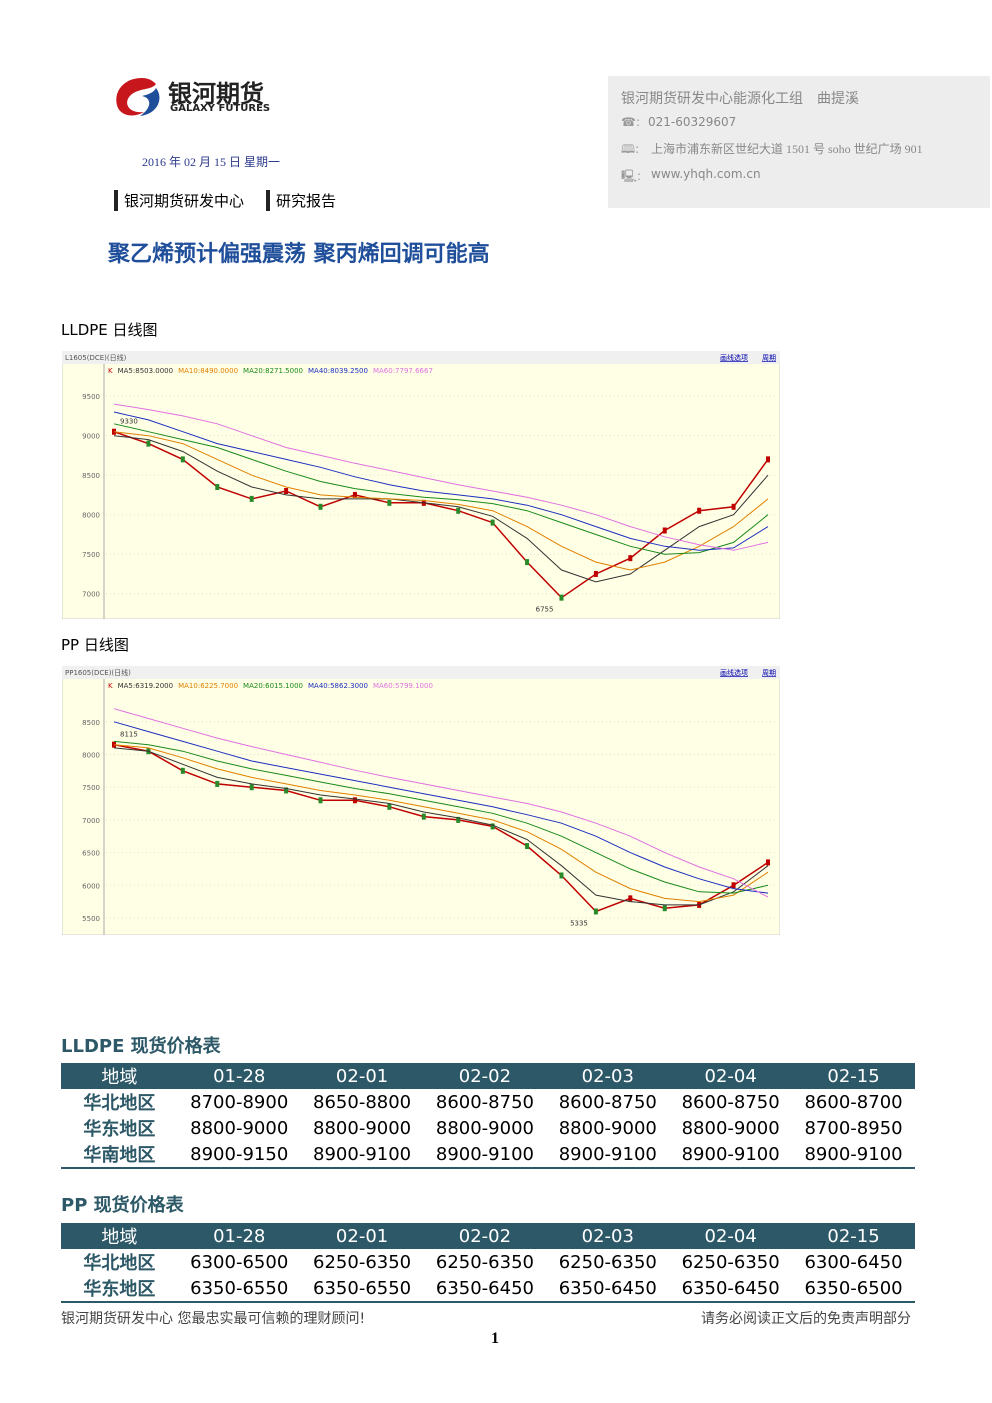 The image size is (992, 1403). Describe the element at coordinates (787, 149) in the screenshot. I see `contact-address: 上海市浦东新区世纪大道 1501 号 soho 世纪广场 901` at that location.